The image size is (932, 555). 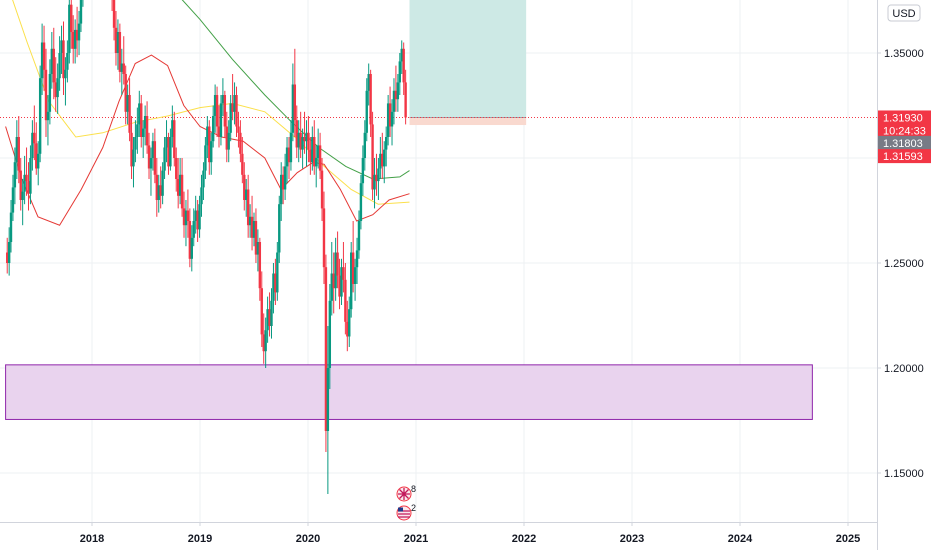 What do you see at coordinates (632, 539) in the screenshot?
I see `time-tick-label: 2023` at bounding box center [632, 539].